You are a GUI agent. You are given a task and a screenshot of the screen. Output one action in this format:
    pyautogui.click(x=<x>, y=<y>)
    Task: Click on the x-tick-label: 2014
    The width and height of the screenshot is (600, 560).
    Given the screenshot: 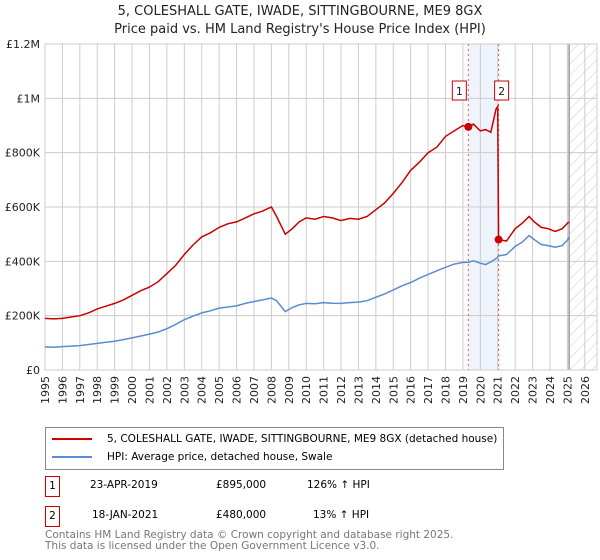 What is the action you would take?
    pyautogui.click(x=376, y=390)
    